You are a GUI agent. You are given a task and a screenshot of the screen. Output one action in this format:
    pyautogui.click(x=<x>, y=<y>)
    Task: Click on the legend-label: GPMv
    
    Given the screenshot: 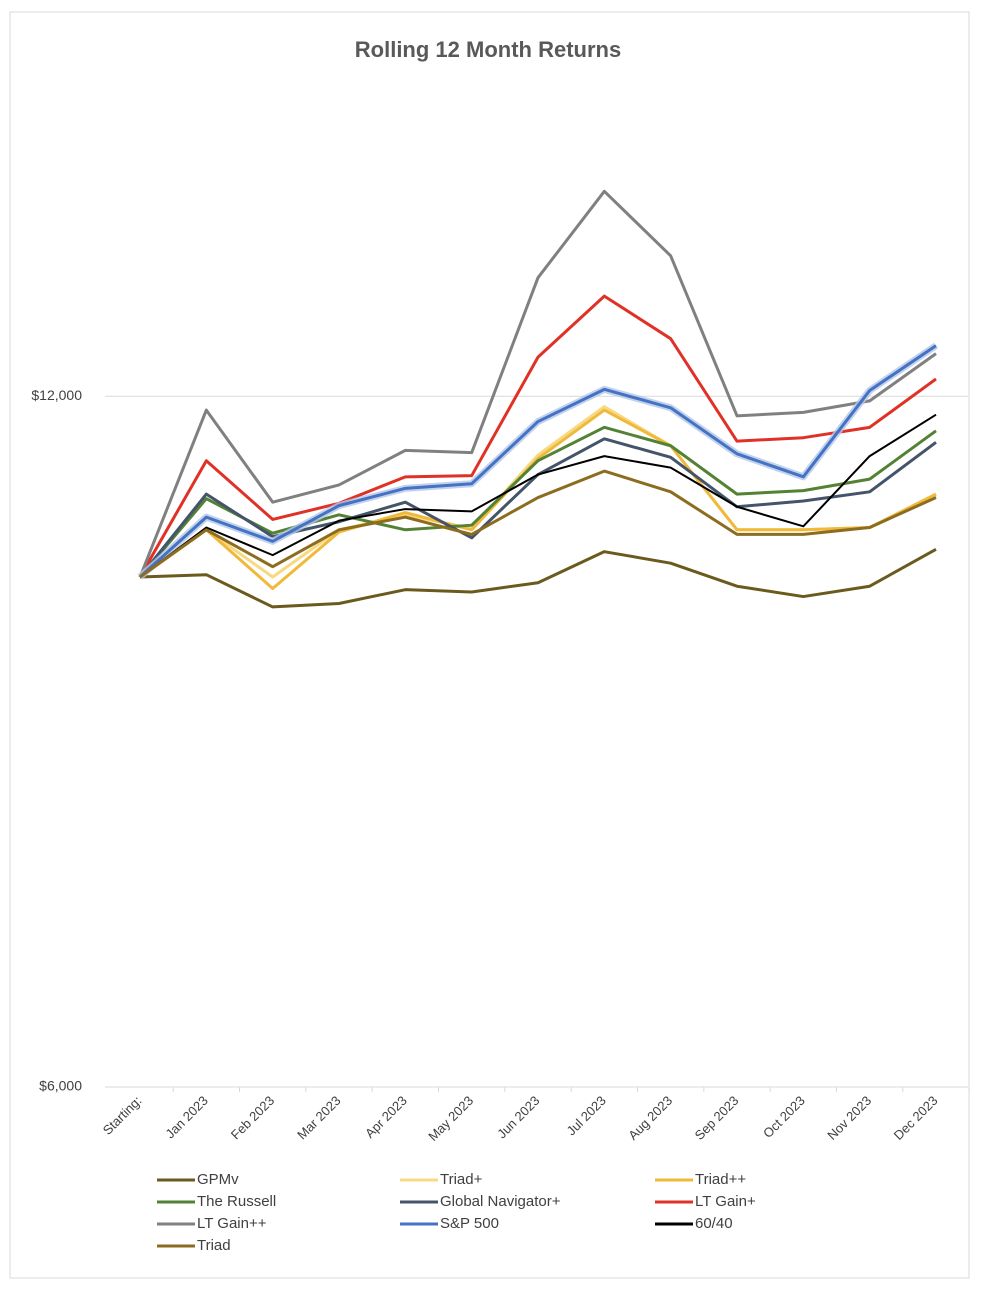 What is the action you would take?
    pyautogui.click(x=218, y=1179)
    